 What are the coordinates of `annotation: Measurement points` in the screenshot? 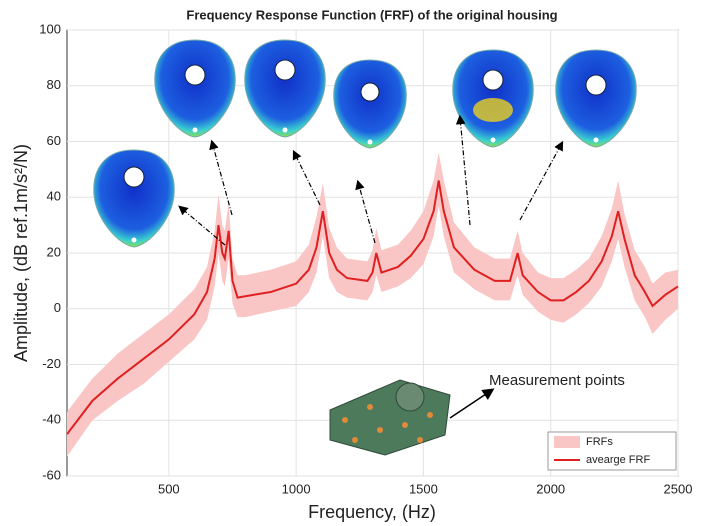 It's located at (557, 380).